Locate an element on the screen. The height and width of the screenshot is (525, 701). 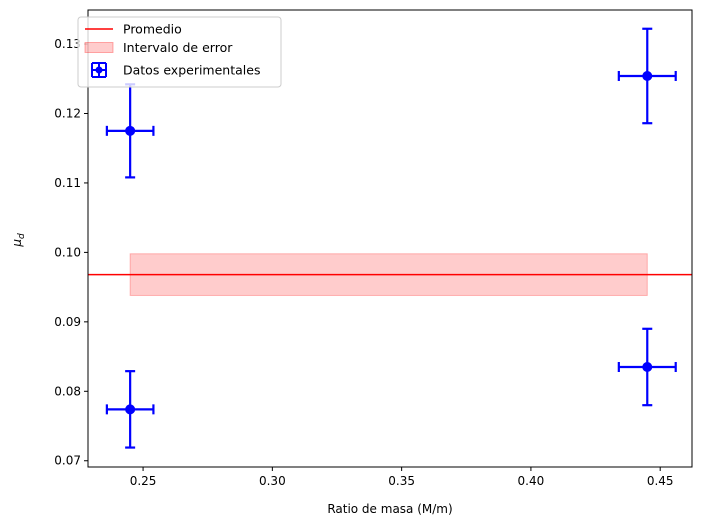
y-axis-label-subscript: d is located at coordinates (22, 236).